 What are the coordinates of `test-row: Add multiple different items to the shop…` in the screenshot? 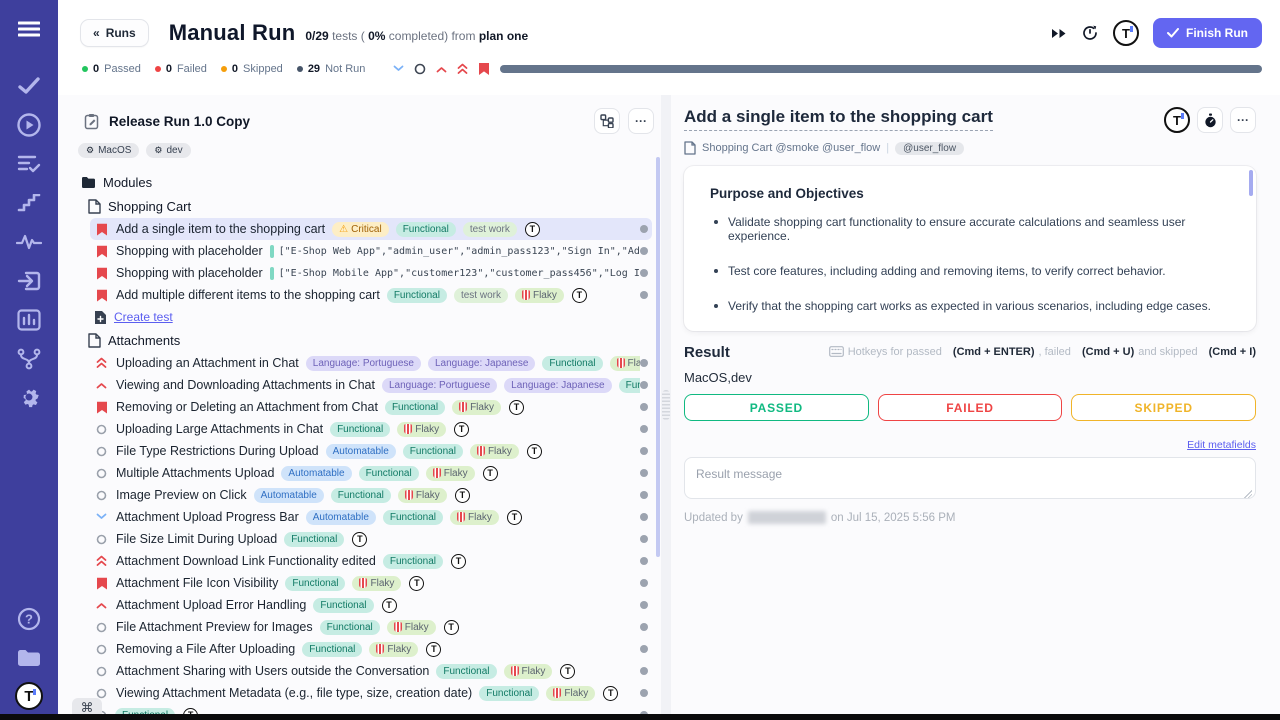 It's located at (371, 295).